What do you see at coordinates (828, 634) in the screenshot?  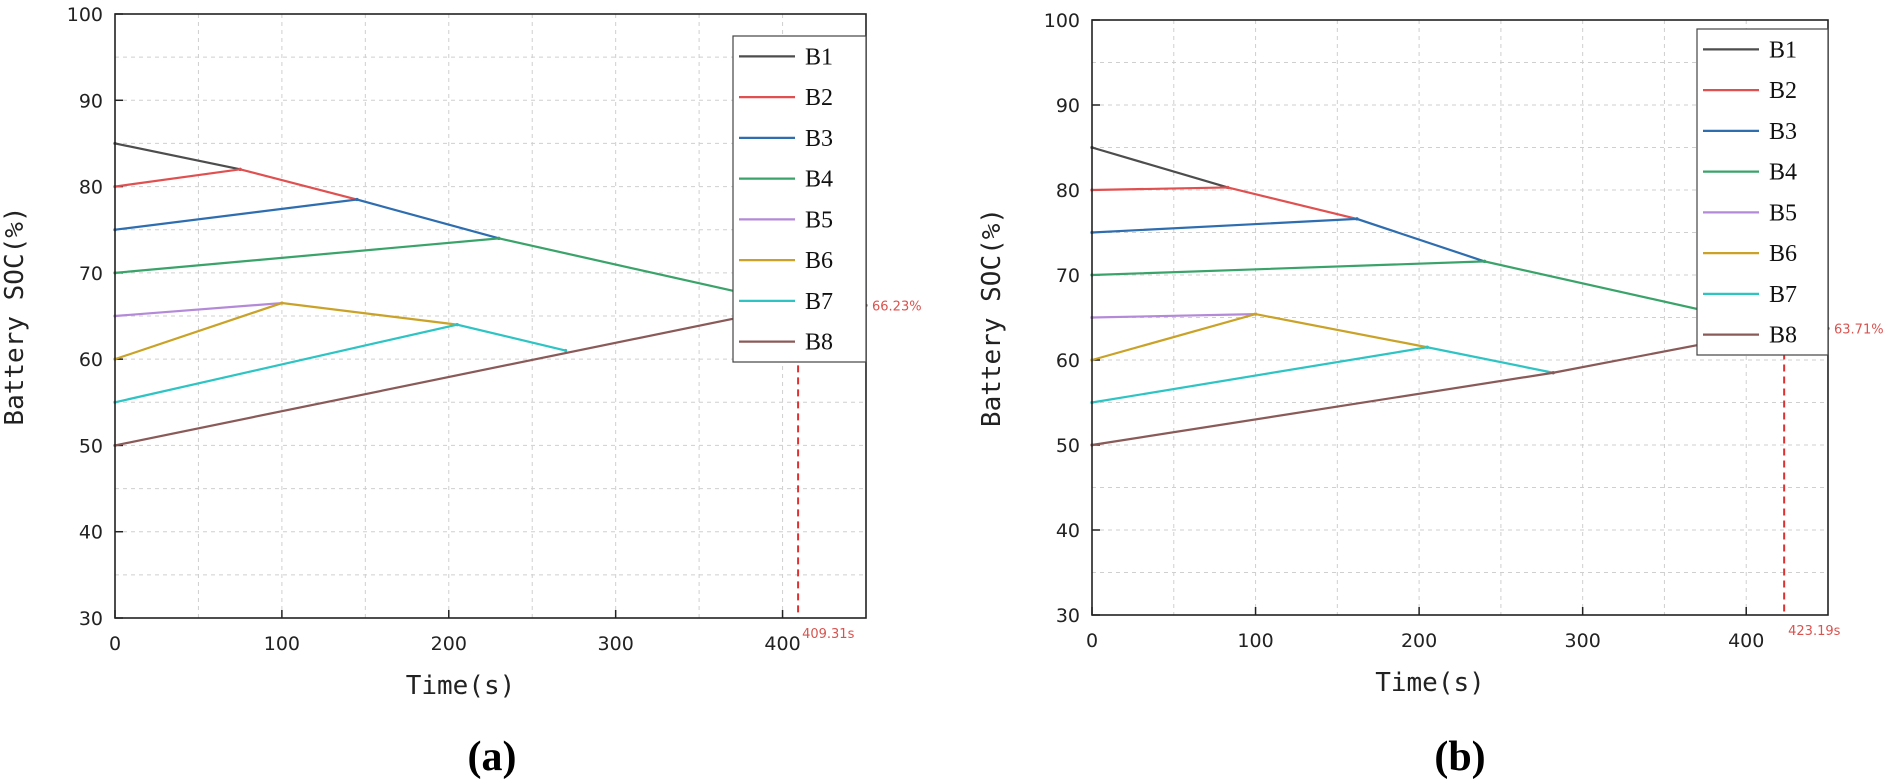 I see `final-time-annotation: 409.31s` at bounding box center [828, 634].